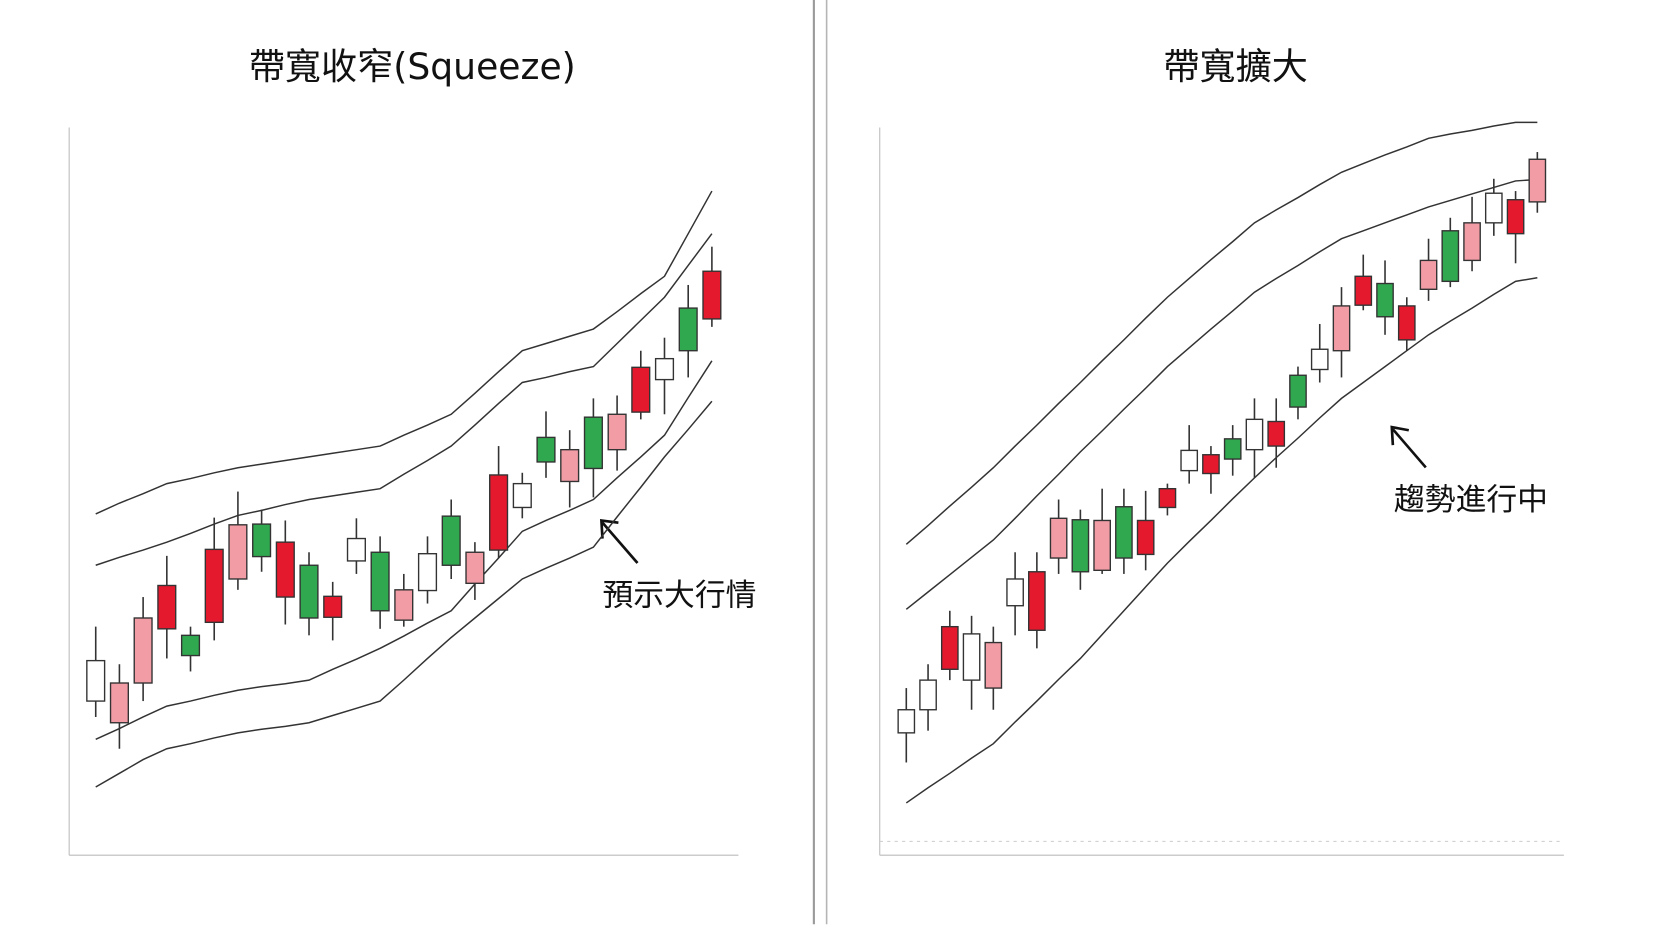 The height and width of the screenshot is (937, 1666). Describe the element at coordinates (1408, 447) in the screenshot. I see `arrow` at that location.